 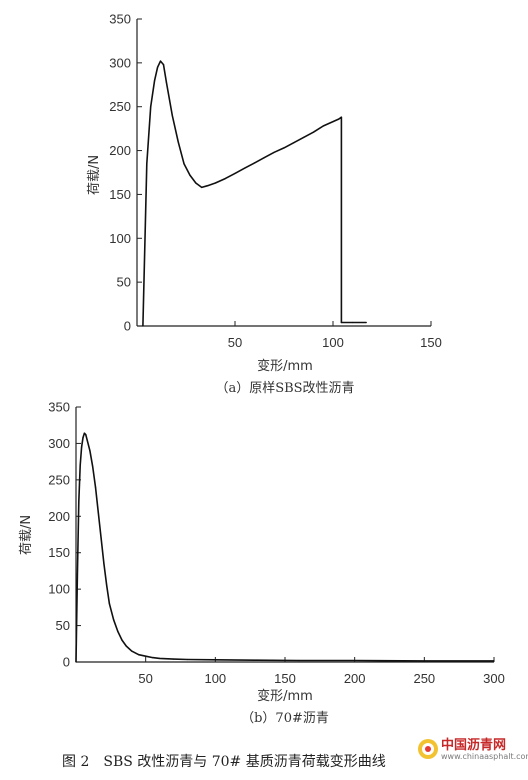 What do you see at coordinates (59, 552) in the screenshot?
I see `chart-b-ytick-label: 150` at bounding box center [59, 552].